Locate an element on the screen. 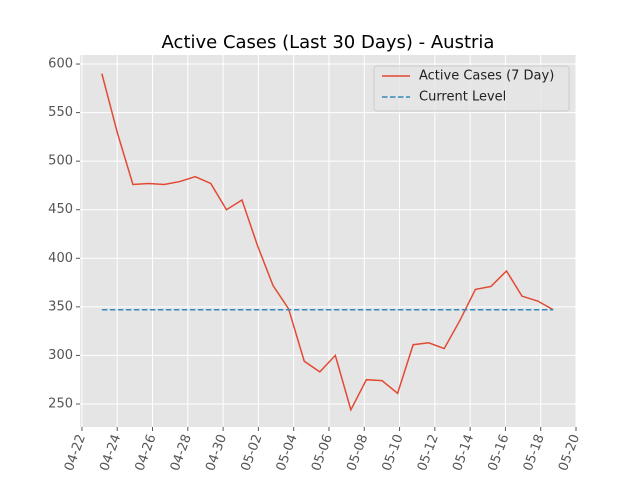 The height and width of the screenshot is (480, 640). y-tick-label: 350 is located at coordinates (60, 306).